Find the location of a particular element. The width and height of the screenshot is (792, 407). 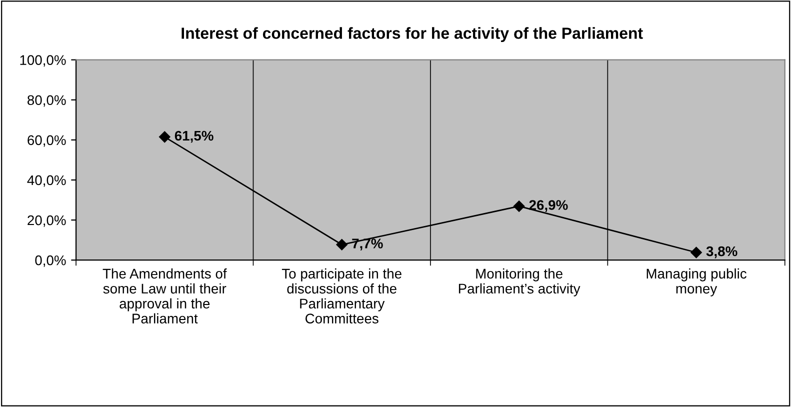

y-tick-label: 100,0% is located at coordinates (43, 61).